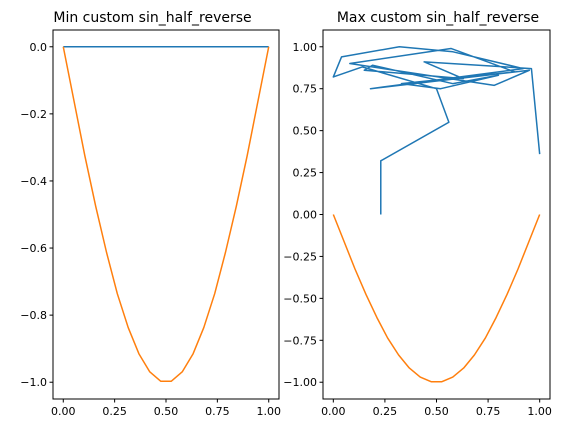 The image size is (567, 433). What do you see at coordinates (152, 18) in the screenshot?
I see `subplot-title: Min custom sin_half_reverse` at bounding box center [152, 18].